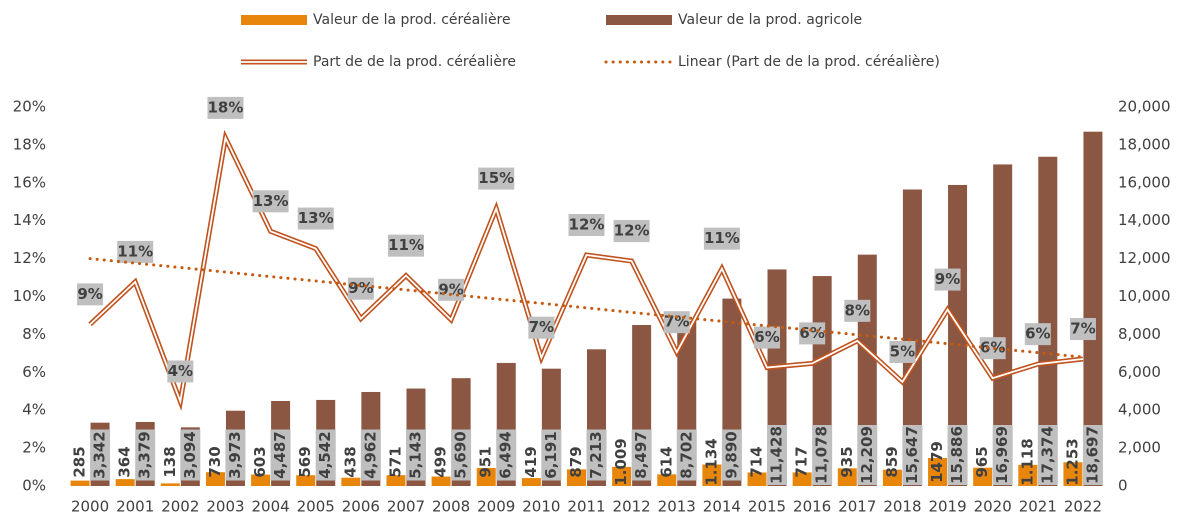  What do you see at coordinates (274, 20) in the screenshot?
I see `legend-swatch` at bounding box center [274, 20].